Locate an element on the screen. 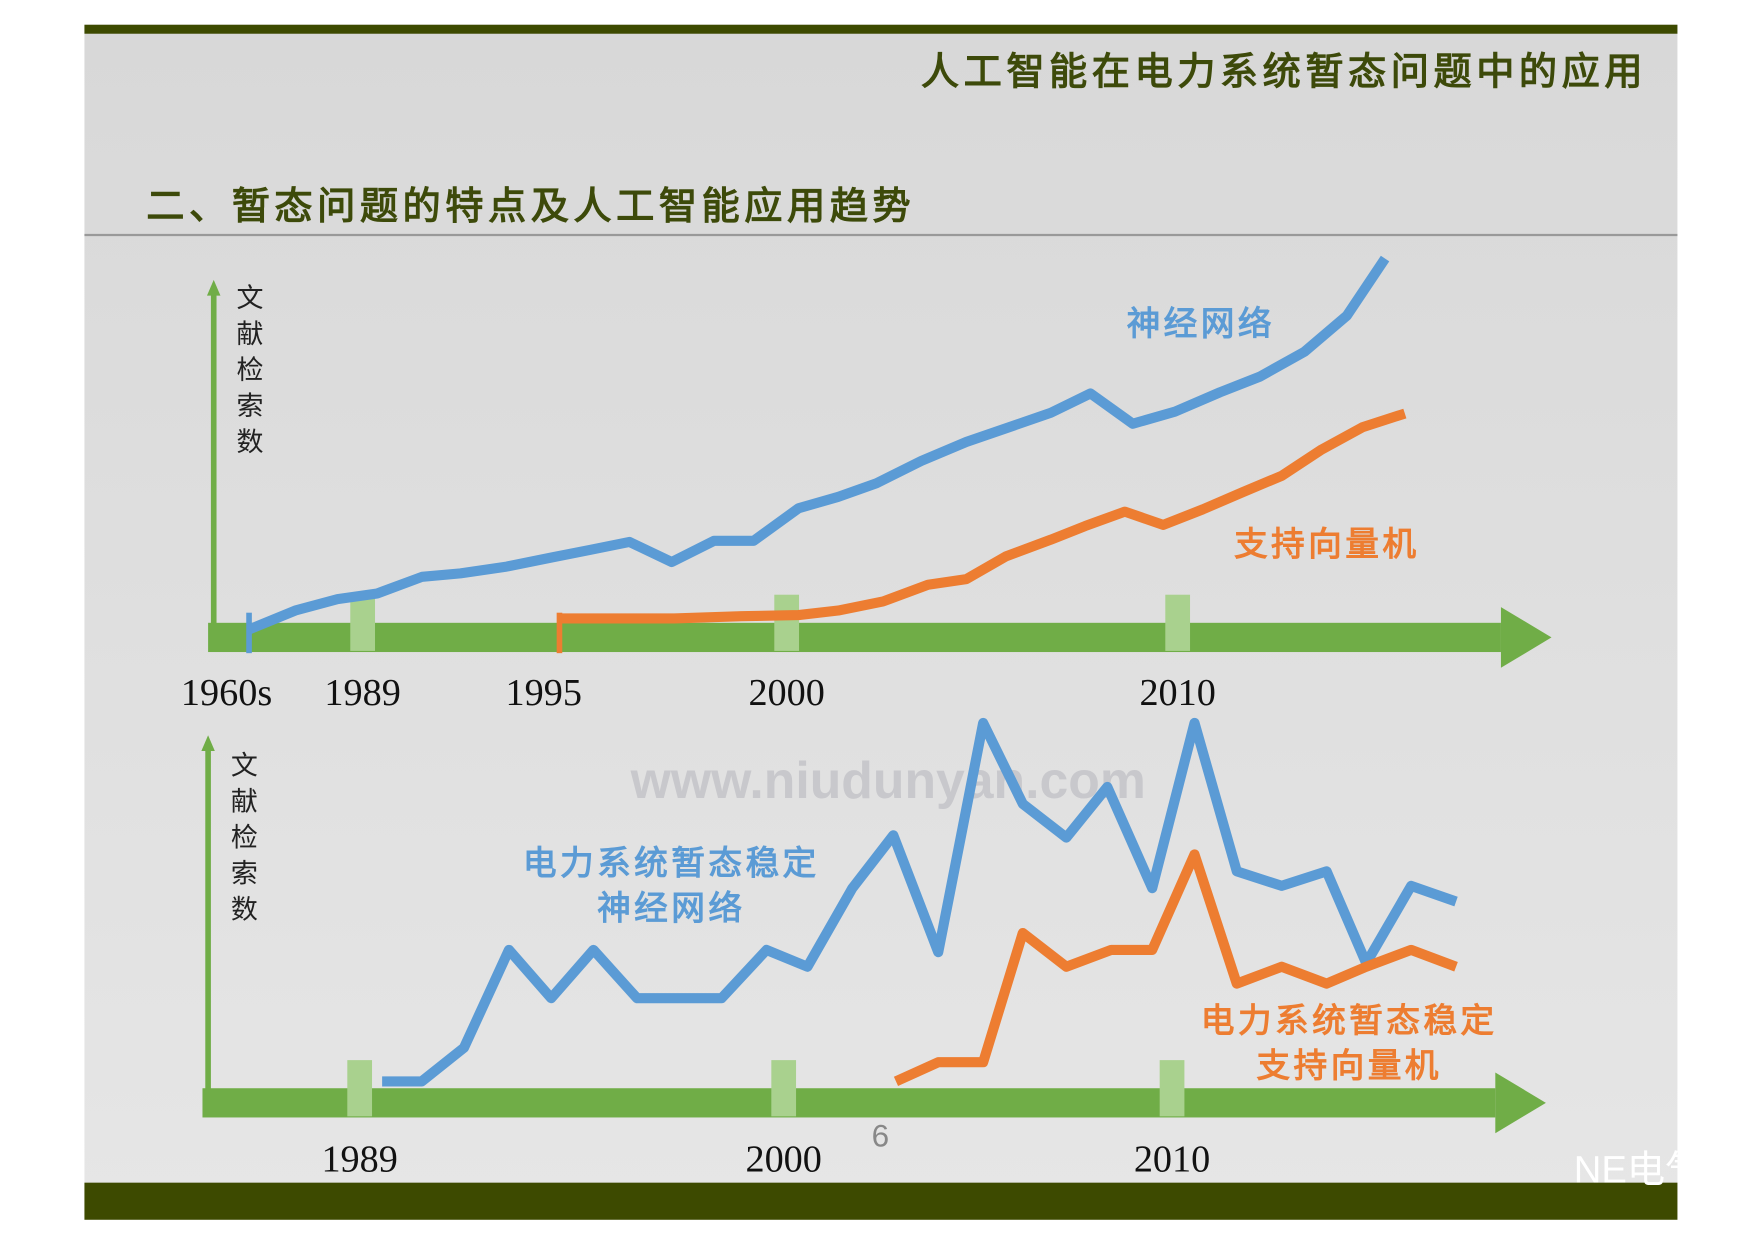 This screenshot has width=1754, height=1240. bottom-bar is located at coordinates (881, 1201).